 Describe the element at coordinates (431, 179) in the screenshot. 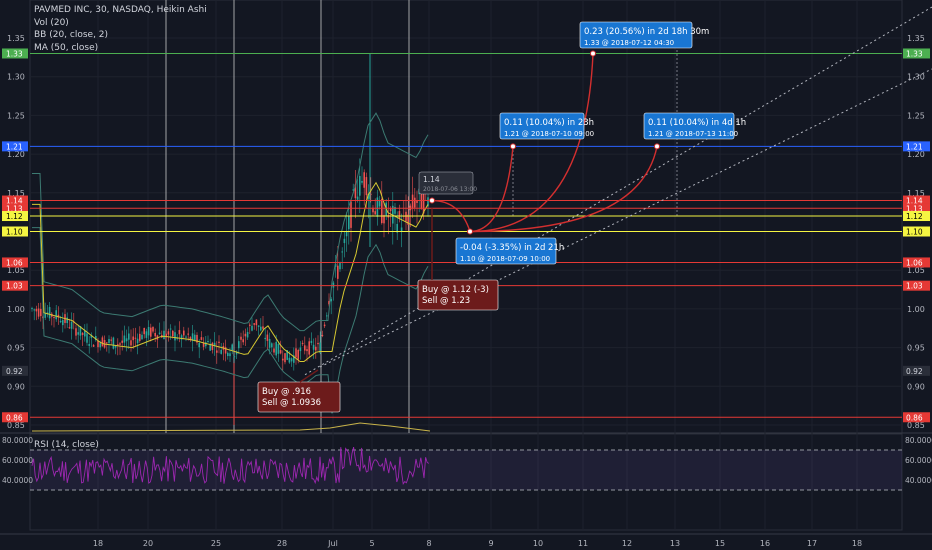

I see `price-label-value: 1.14` at that location.